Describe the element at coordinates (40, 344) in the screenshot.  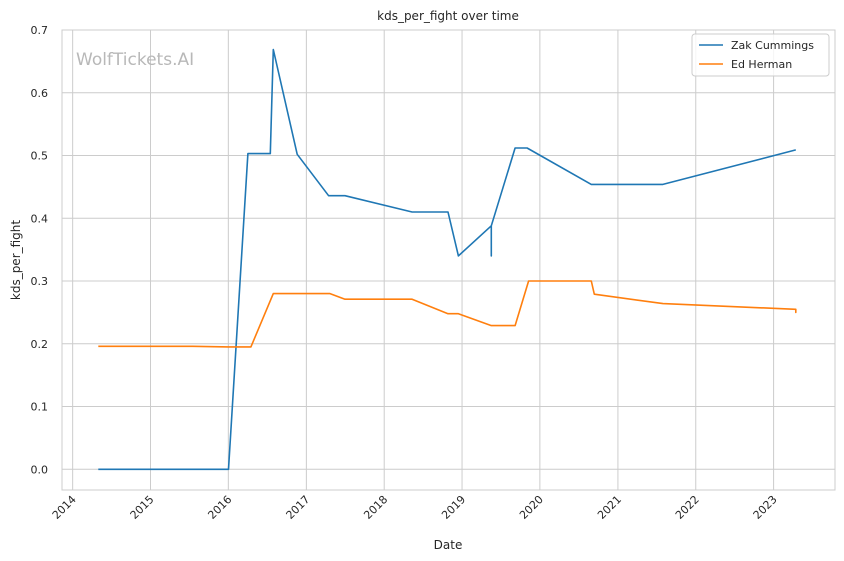
I see `y-tick-label: 0.2` at that location.